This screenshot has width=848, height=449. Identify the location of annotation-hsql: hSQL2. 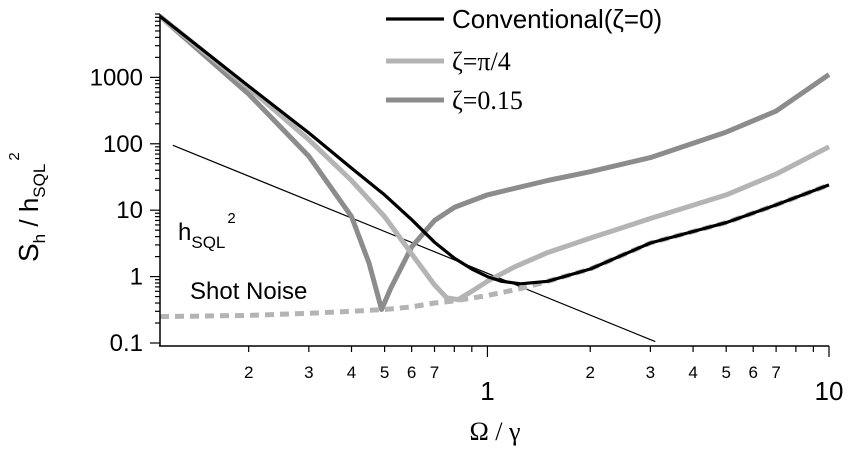
(207, 231).